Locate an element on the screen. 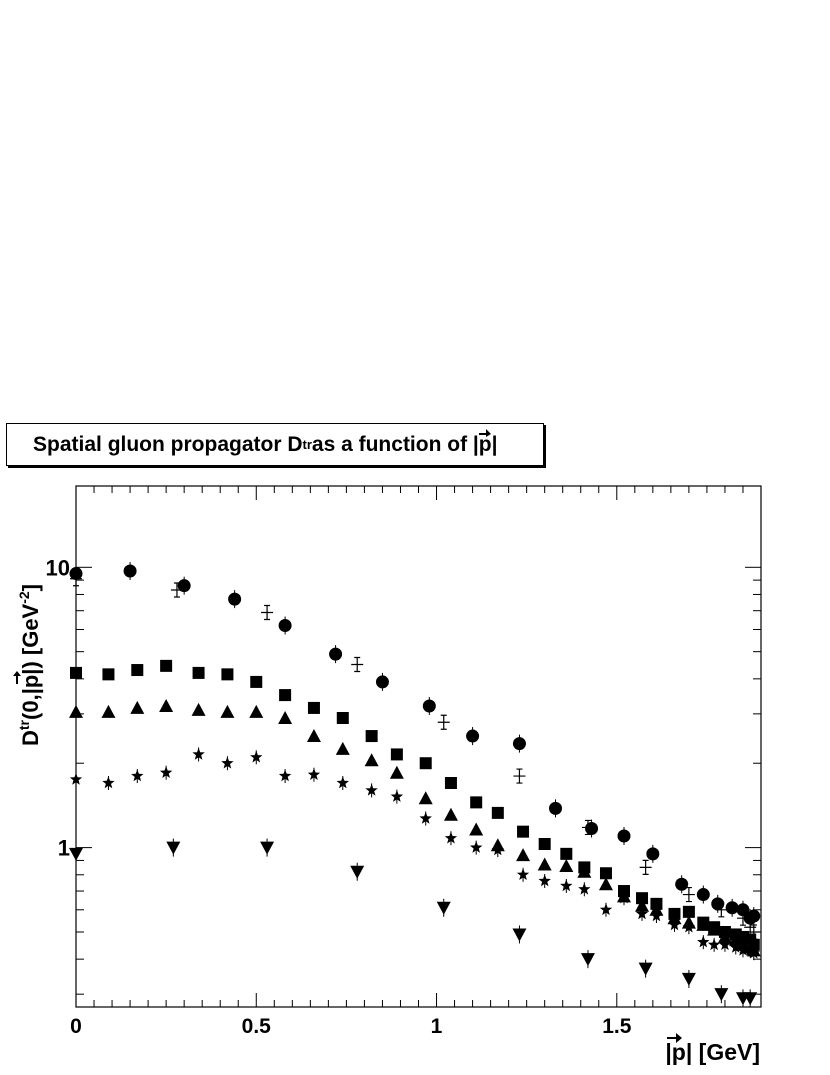 This screenshot has width=830, height=1075. x-tick-label: 1.5 is located at coordinates (617, 1026).